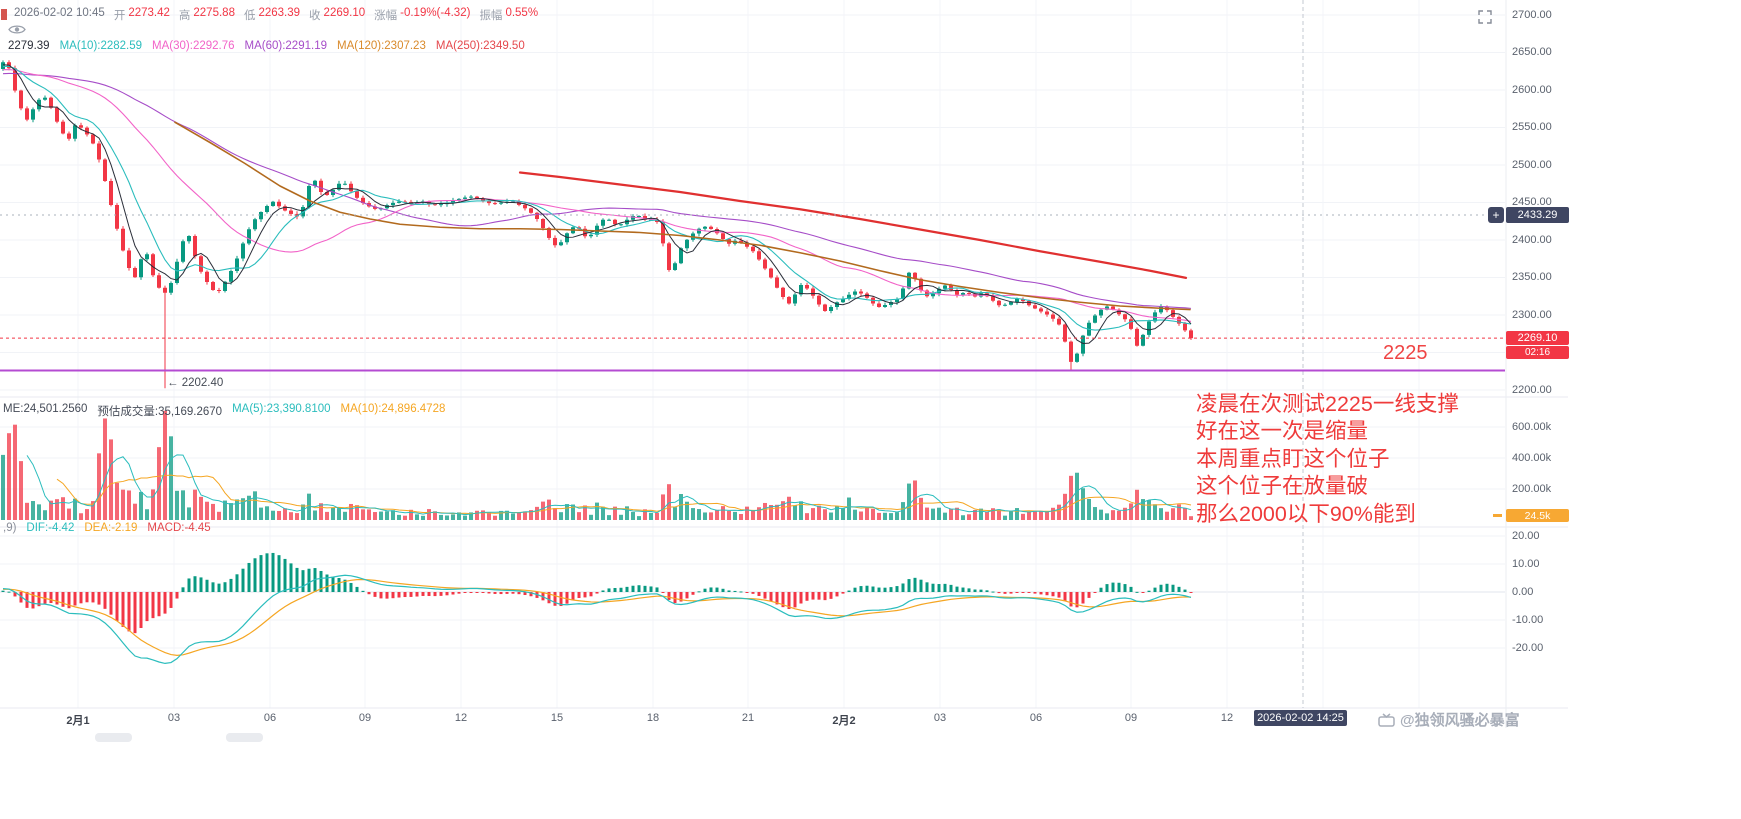 This screenshot has height=819, width=1741. Describe the element at coordinates (1526, 535) in the screenshot. I see `axis-label: 20.00` at that location.